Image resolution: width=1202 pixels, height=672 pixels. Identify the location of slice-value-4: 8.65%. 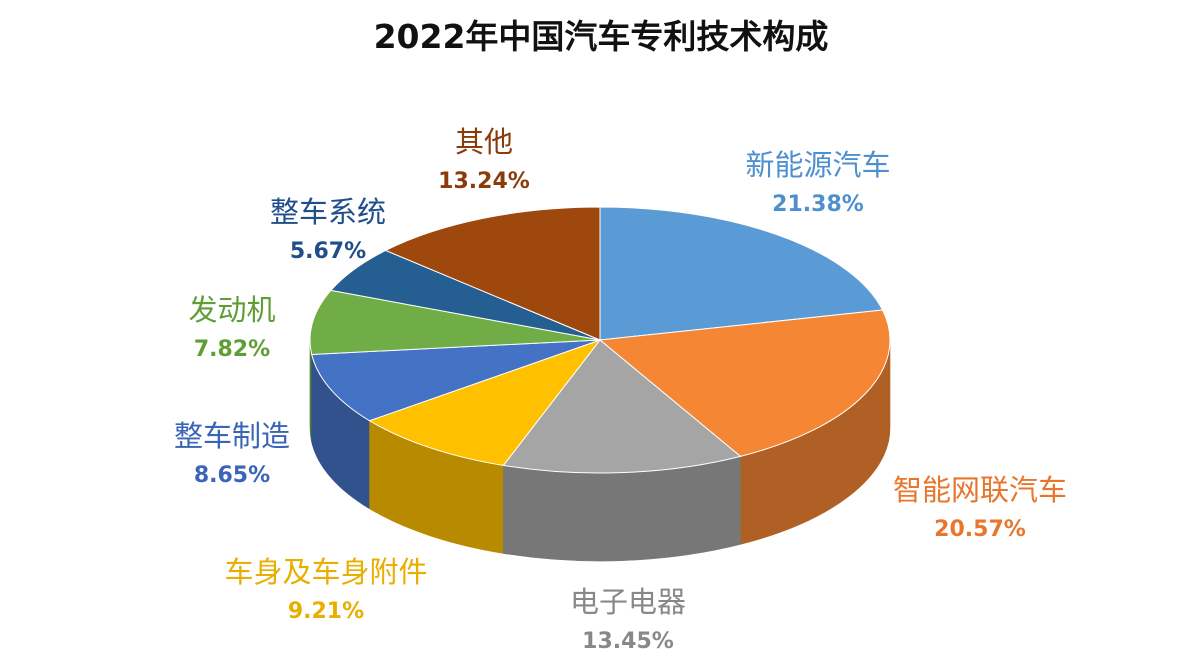
(232, 475).